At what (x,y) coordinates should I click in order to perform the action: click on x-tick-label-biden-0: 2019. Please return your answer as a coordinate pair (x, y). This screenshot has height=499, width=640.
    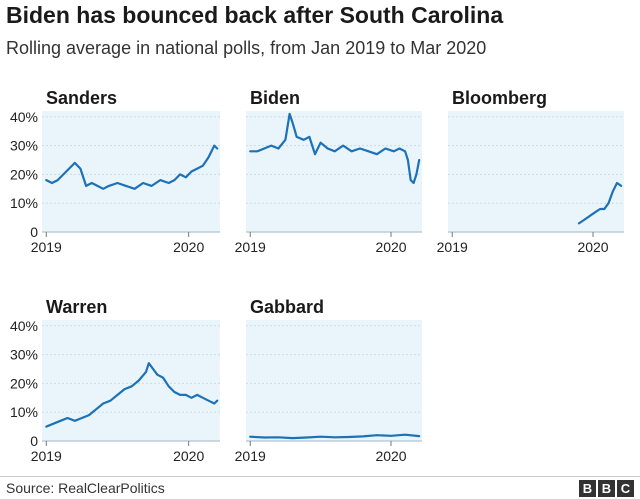
    Looking at the image, I should click on (250, 247).